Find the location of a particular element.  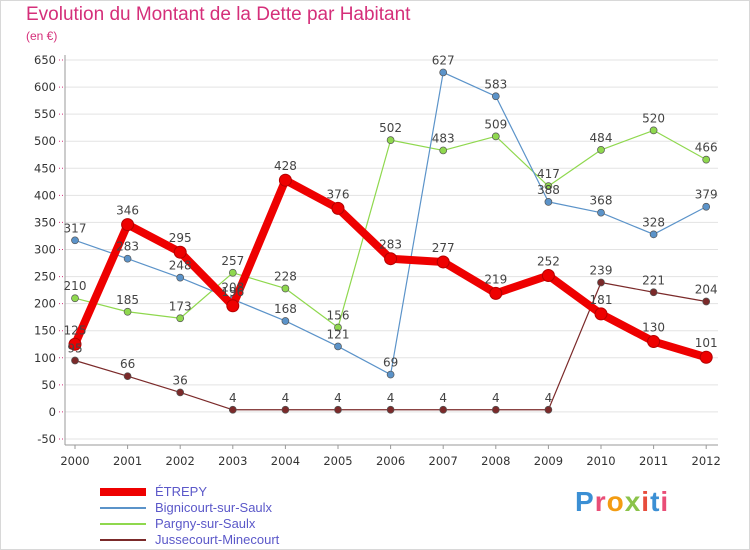

x-tick-label: 2009 is located at coordinates (548, 461).